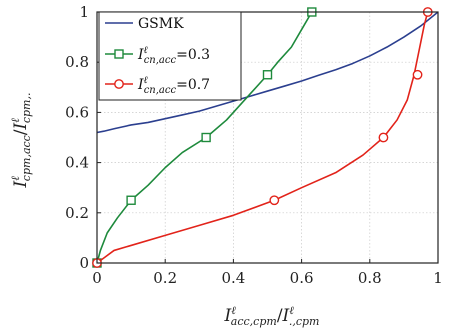  Describe the element at coordinates (26, 158) in the screenshot. I see `y-label-sub: cpm,acc` at that location.